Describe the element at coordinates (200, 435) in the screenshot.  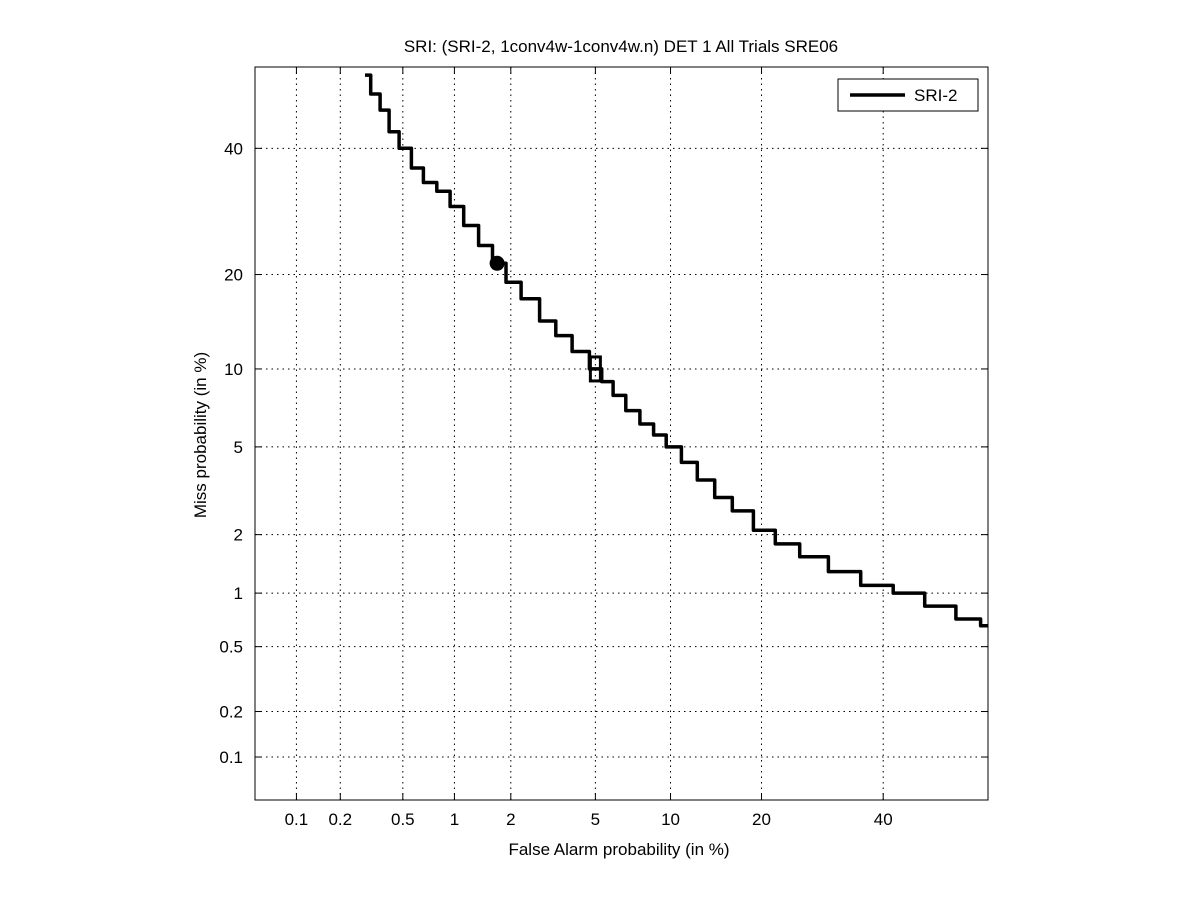
I see `y-axis-title: Miss probability (in %)` at that location.